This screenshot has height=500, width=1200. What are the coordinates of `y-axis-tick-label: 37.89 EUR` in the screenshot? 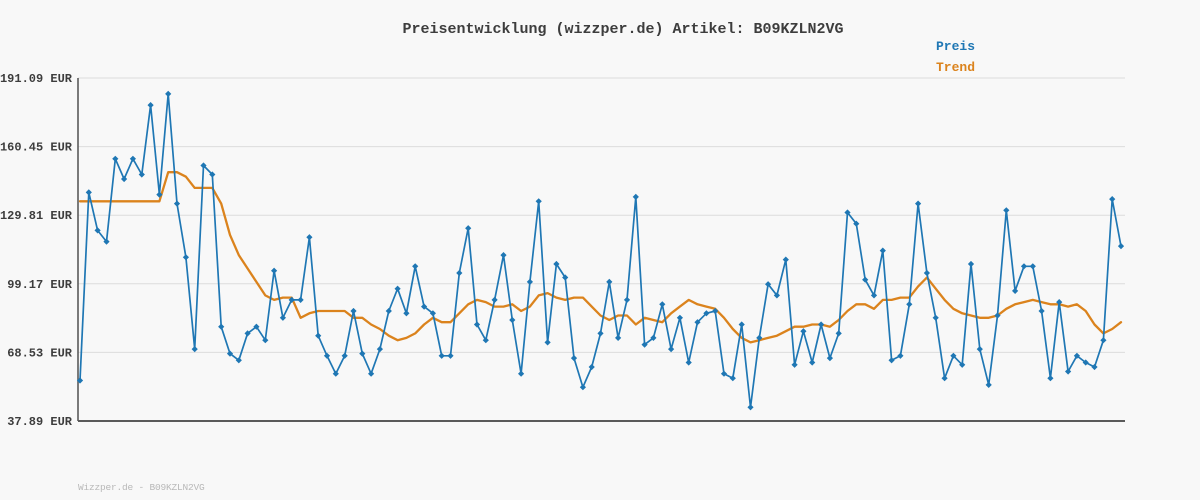 It's located at (40, 422).